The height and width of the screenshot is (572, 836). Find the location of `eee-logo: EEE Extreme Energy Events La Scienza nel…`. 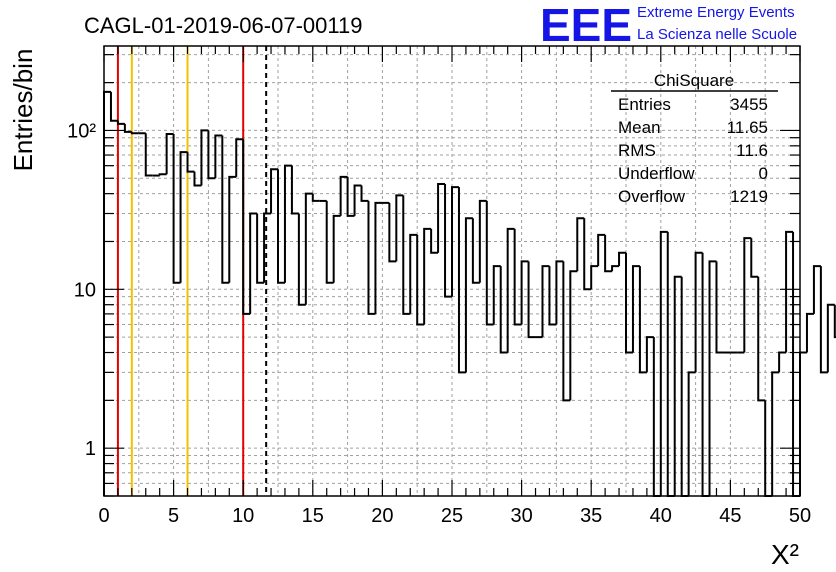

eee-logo: EEE Extreme Energy Events La Scienza nel… is located at coordinates (668, 25).